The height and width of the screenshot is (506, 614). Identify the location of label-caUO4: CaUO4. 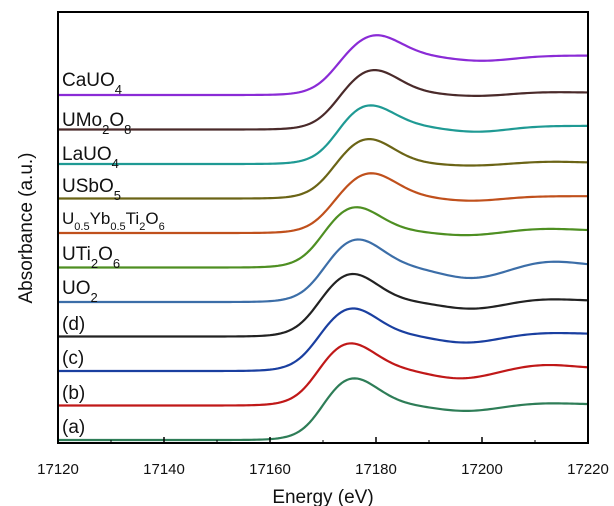
(92, 83).